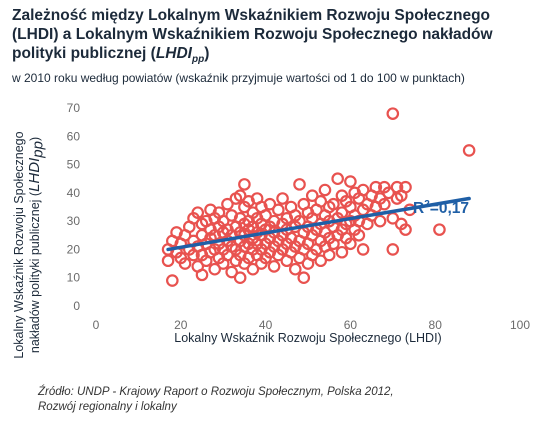 Image resolution: width=550 pixels, height=423 pixels. What do you see at coordinates (74, 249) in the screenshot?
I see `y-tick-label: 20` at bounding box center [74, 249].